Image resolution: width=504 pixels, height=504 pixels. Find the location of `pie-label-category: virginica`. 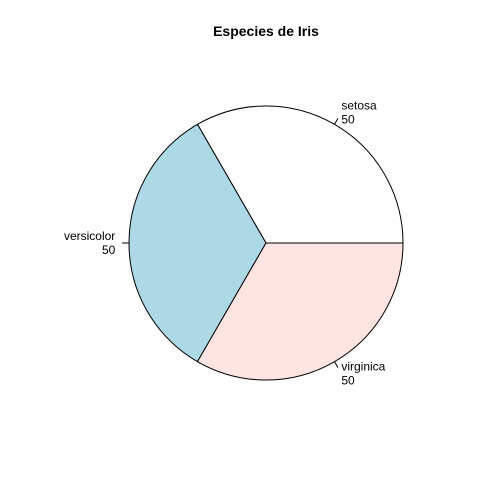

pie-label-category: virginica is located at coordinates (363, 367).